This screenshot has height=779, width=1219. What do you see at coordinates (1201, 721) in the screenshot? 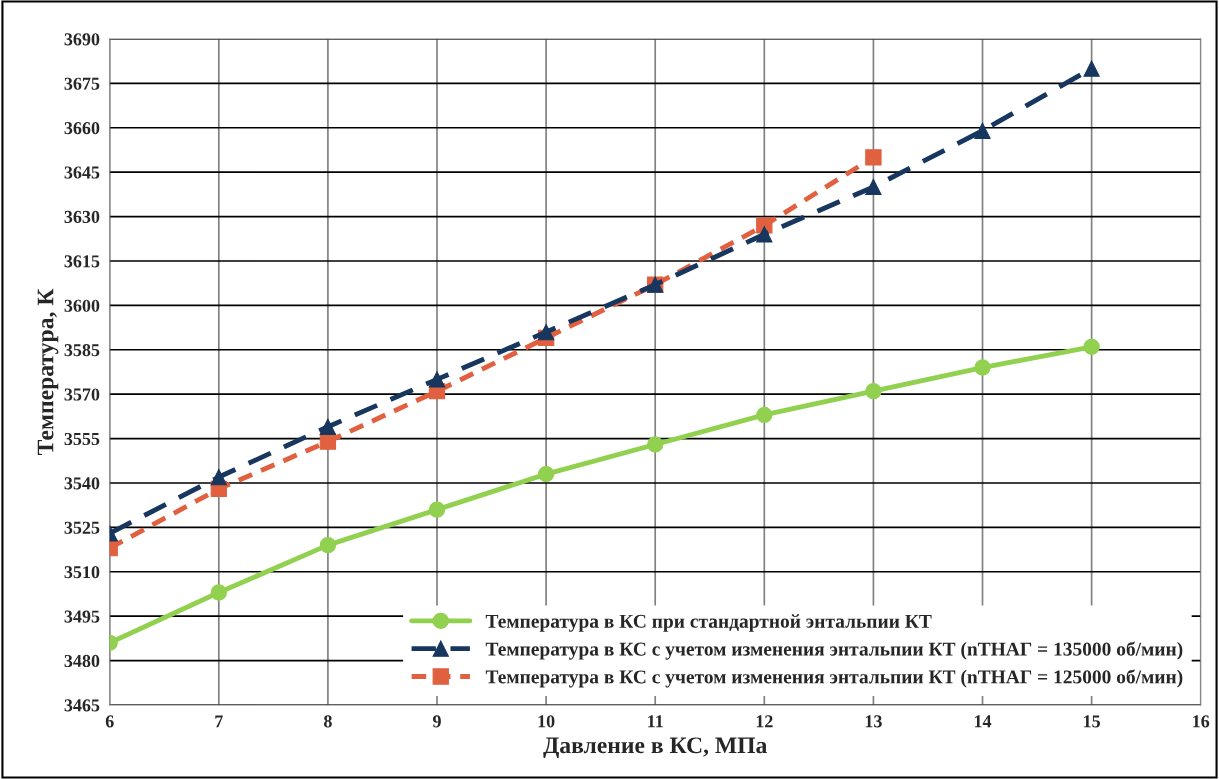
I see `x-tick-label: 16` at bounding box center [1201, 721].